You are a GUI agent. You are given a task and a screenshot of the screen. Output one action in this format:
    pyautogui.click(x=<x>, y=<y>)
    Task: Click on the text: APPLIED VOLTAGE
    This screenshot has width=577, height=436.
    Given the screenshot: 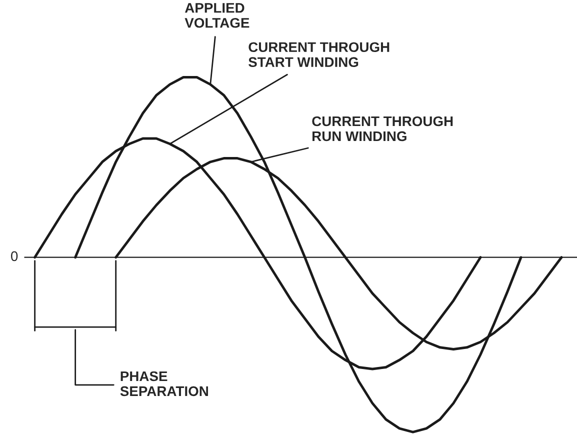 What is the action you would take?
    pyautogui.click(x=217, y=15)
    